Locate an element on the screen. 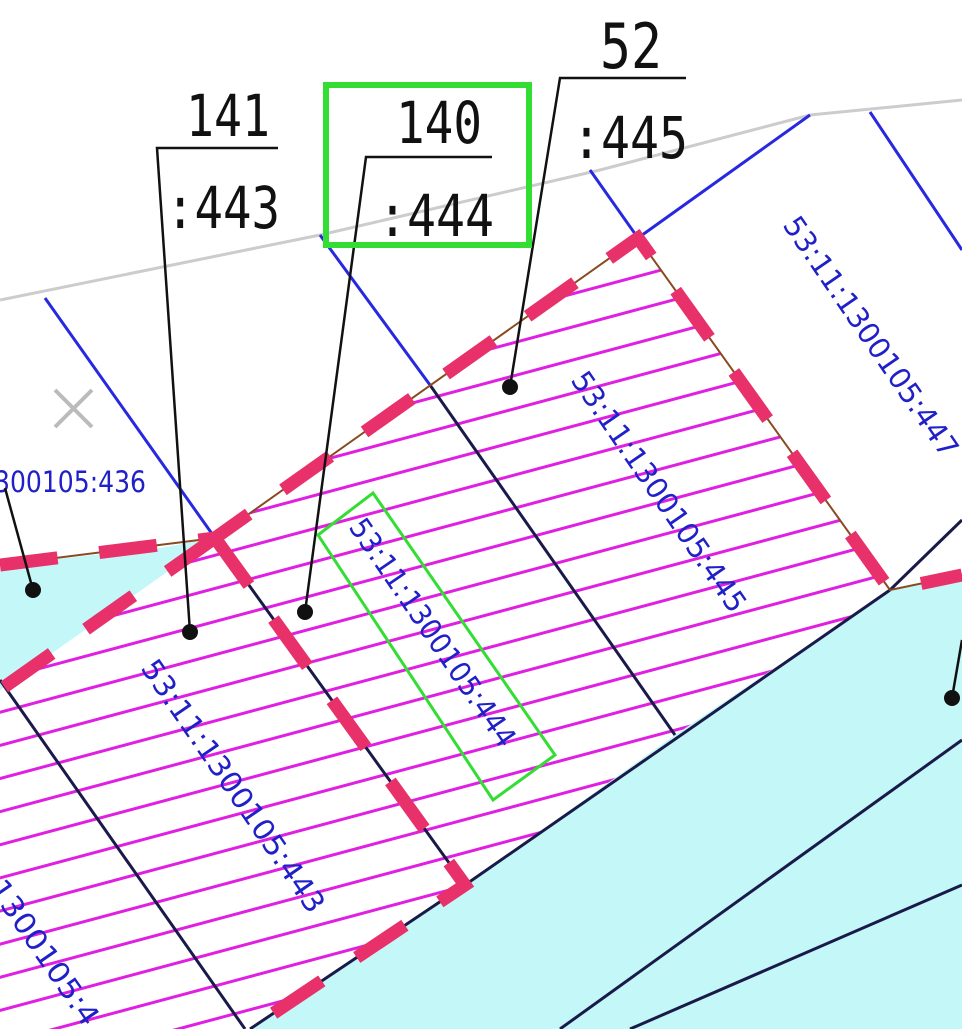 The image size is (962, 1029). parcel-boundary-dashed-left is located at coordinates (109, 614).